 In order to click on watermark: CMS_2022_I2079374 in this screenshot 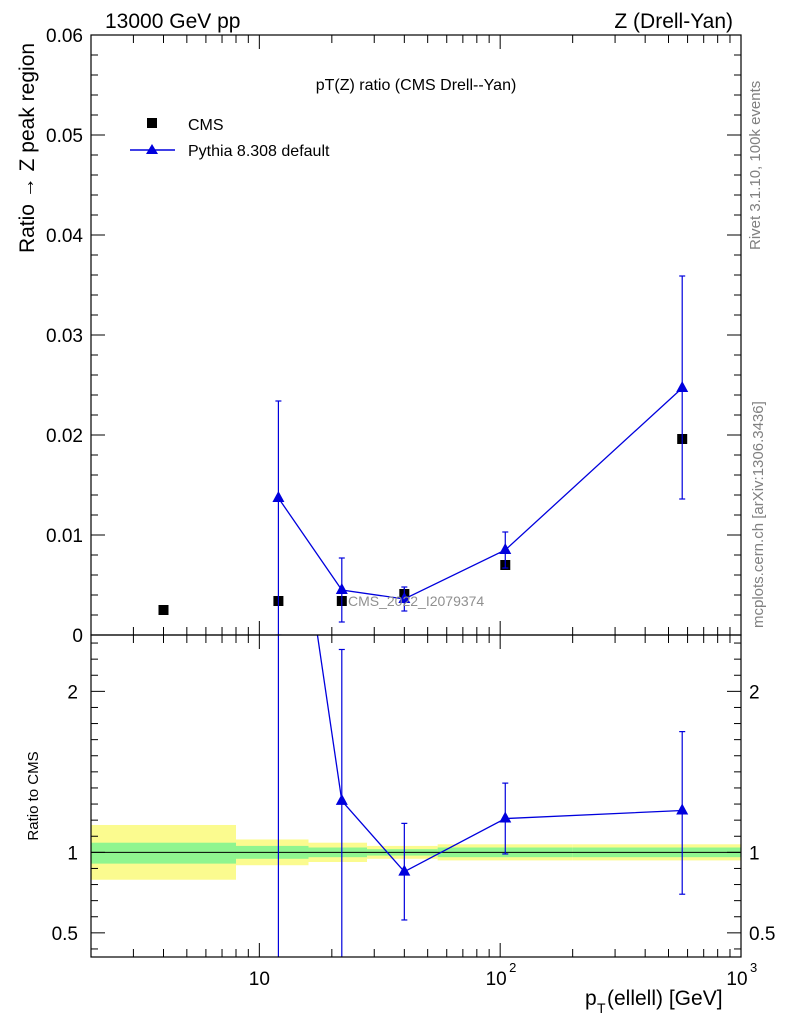, I will do `click(416, 601)`.